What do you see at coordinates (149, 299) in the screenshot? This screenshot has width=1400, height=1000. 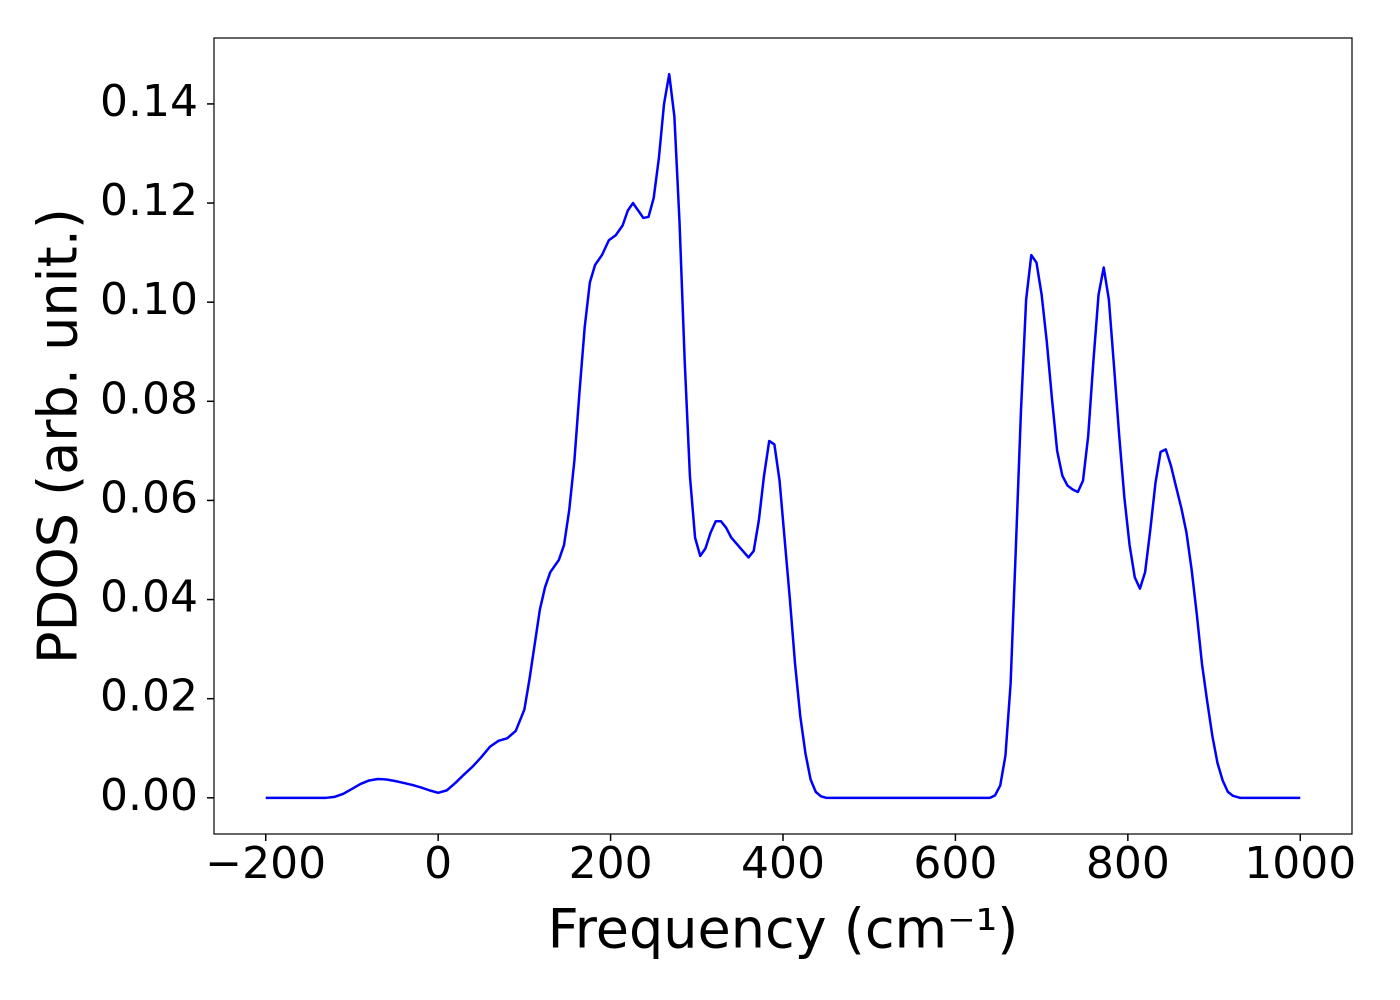 I see `y-tick-label: 0.10` at bounding box center [149, 299].